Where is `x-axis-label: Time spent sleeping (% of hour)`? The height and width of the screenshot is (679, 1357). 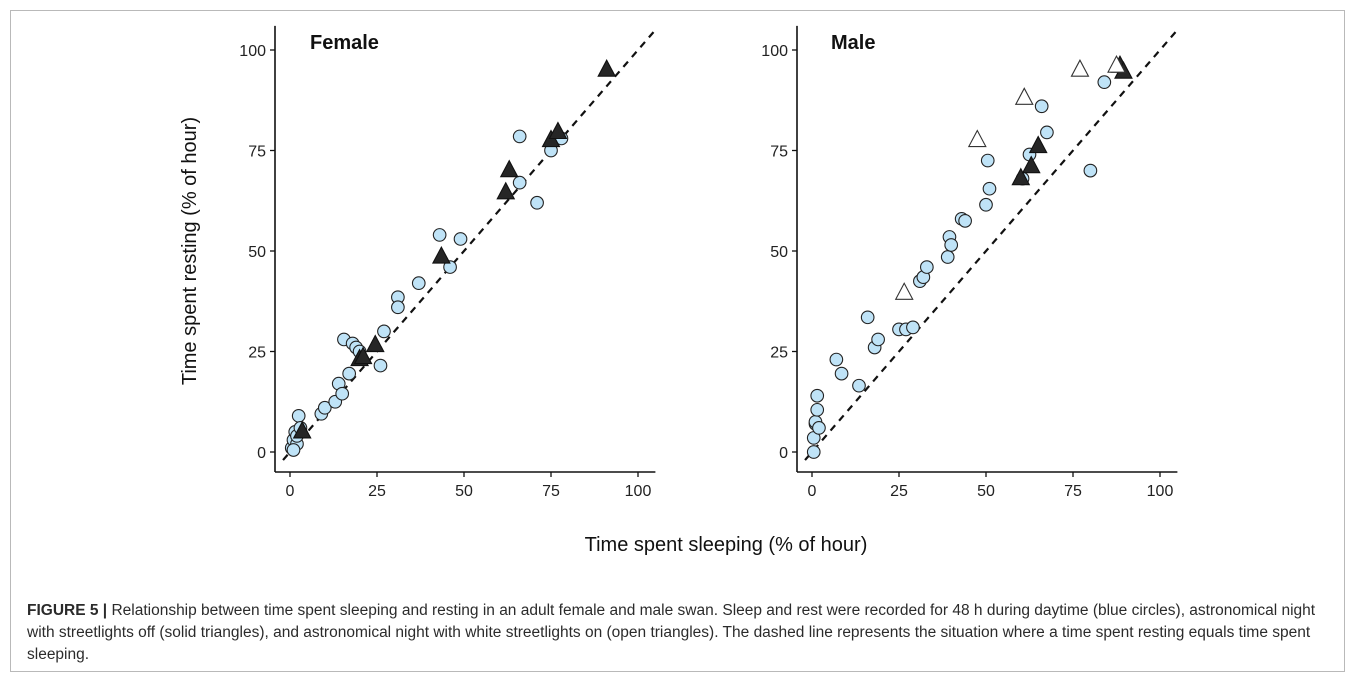
x-axis-label: Time spent sleeping (% of hour) is located at coordinates (726, 545).